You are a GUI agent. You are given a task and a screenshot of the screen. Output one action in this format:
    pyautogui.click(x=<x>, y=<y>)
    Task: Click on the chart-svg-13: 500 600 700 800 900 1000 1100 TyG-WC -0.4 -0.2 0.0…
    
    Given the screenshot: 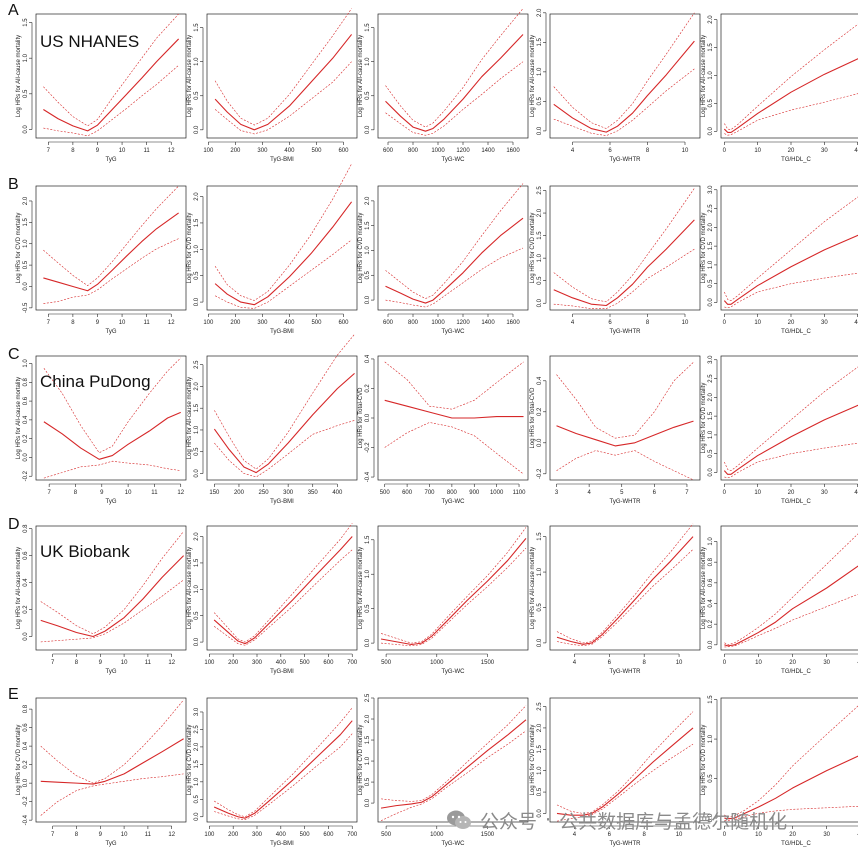 What is the action you would take?
    pyautogui.click(x=443, y=429)
    